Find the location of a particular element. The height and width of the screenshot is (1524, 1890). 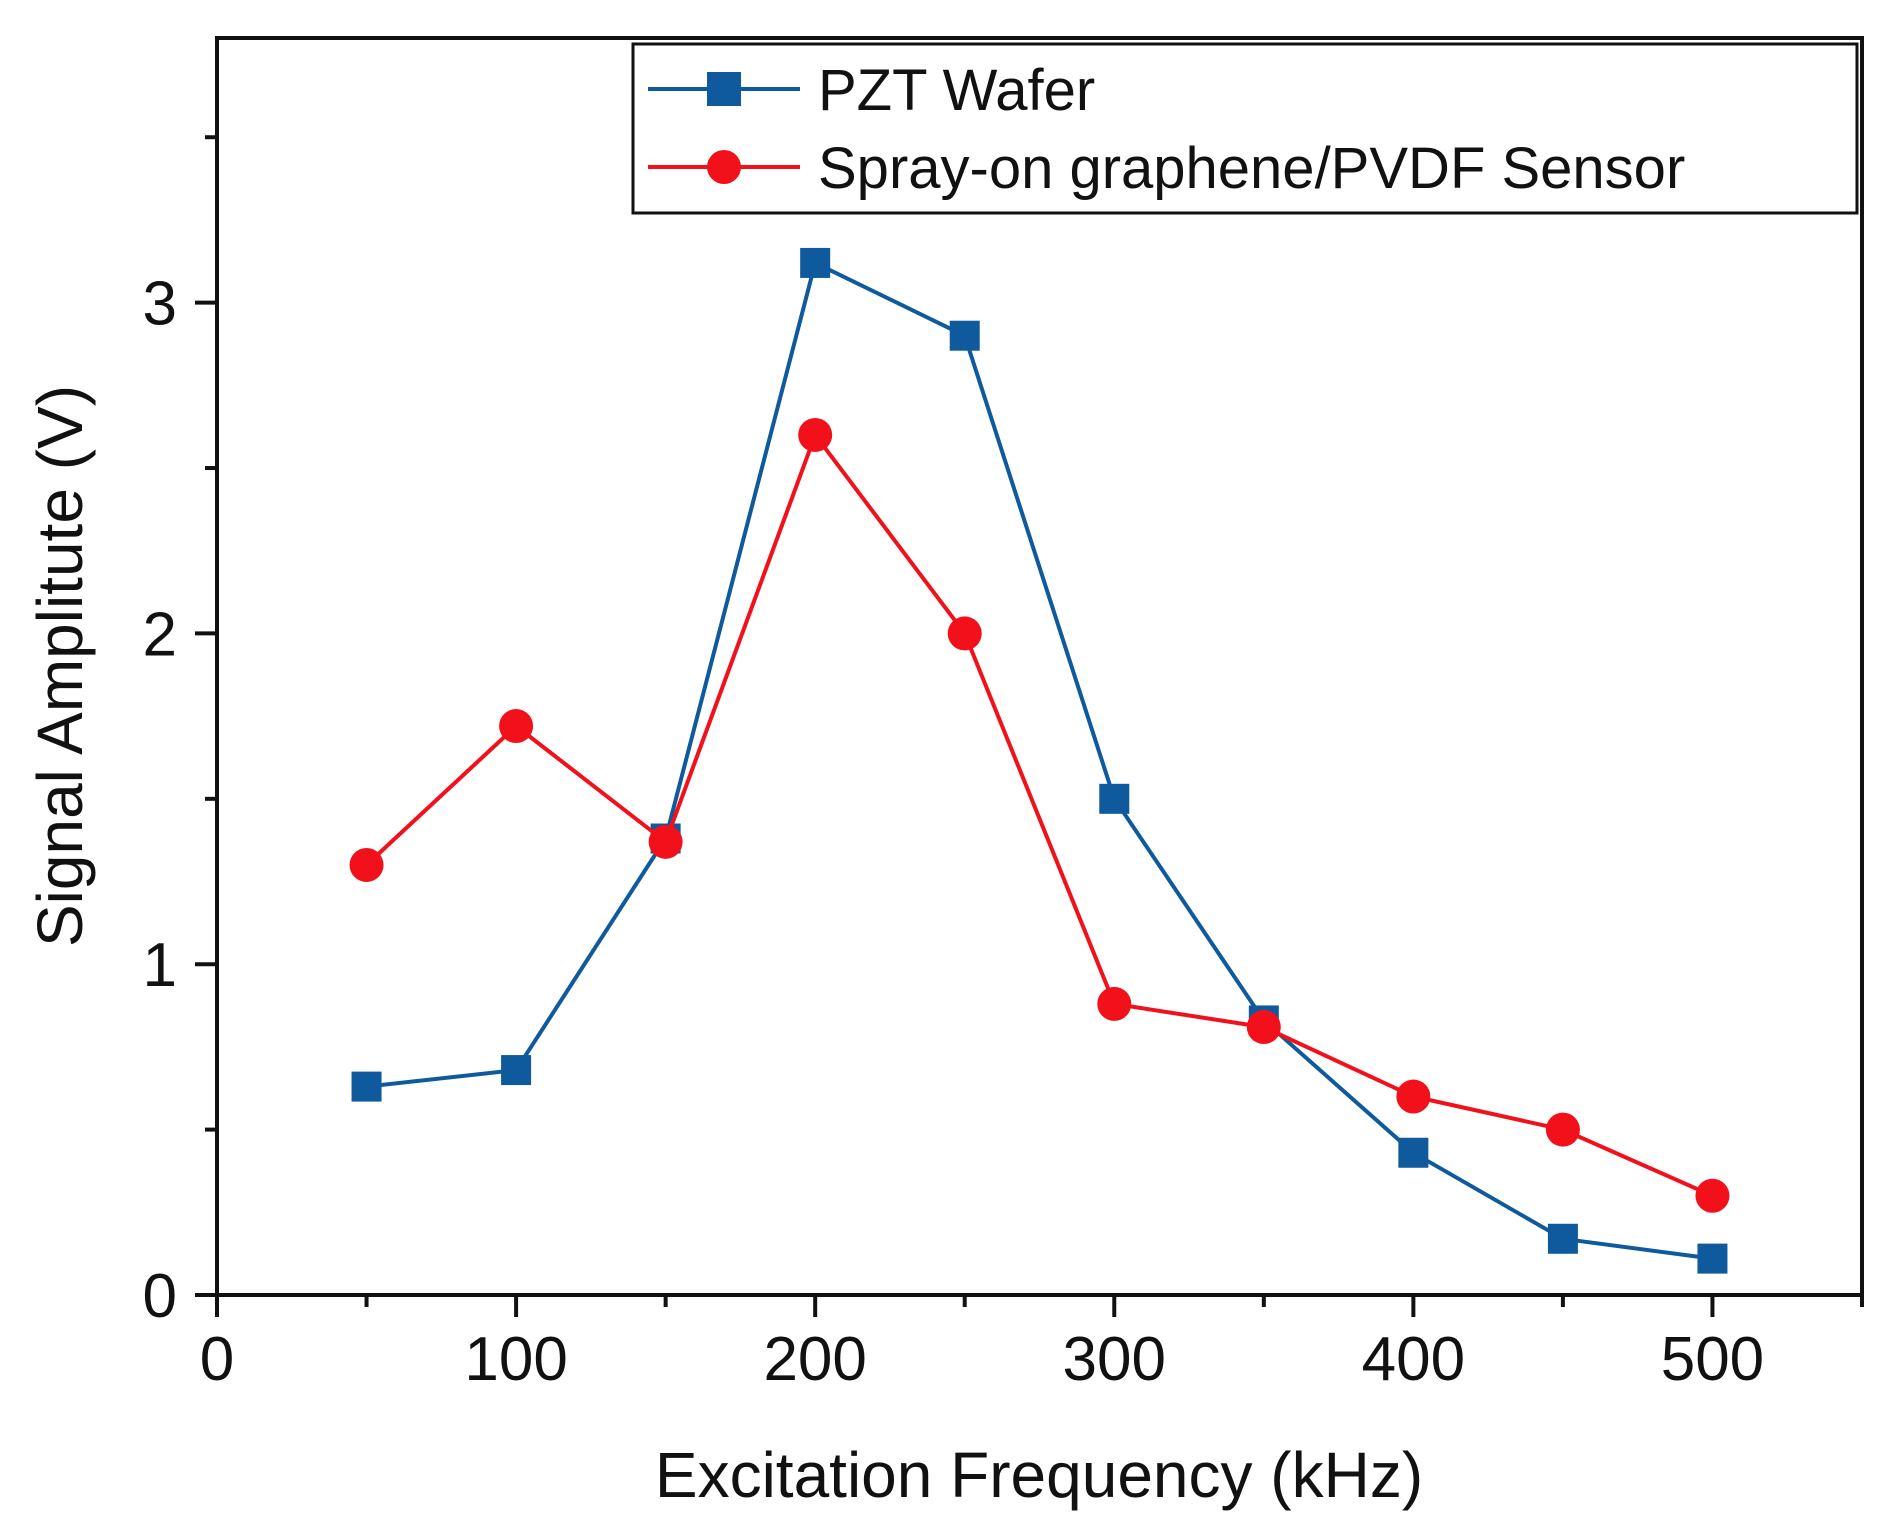

x-tick-label: 500 is located at coordinates (1712, 1359).